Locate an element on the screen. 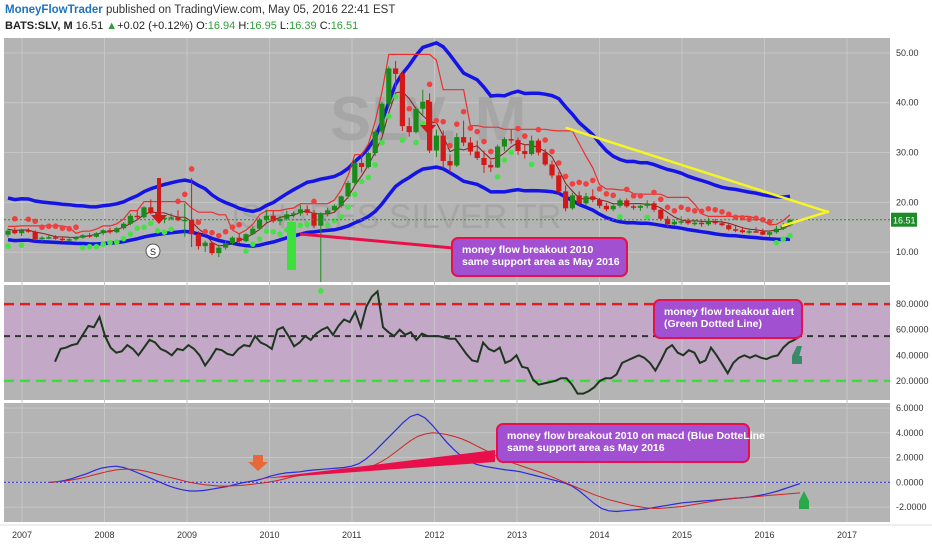 This screenshot has height=550, width=932. high-value: 16.95 is located at coordinates (263, 26).